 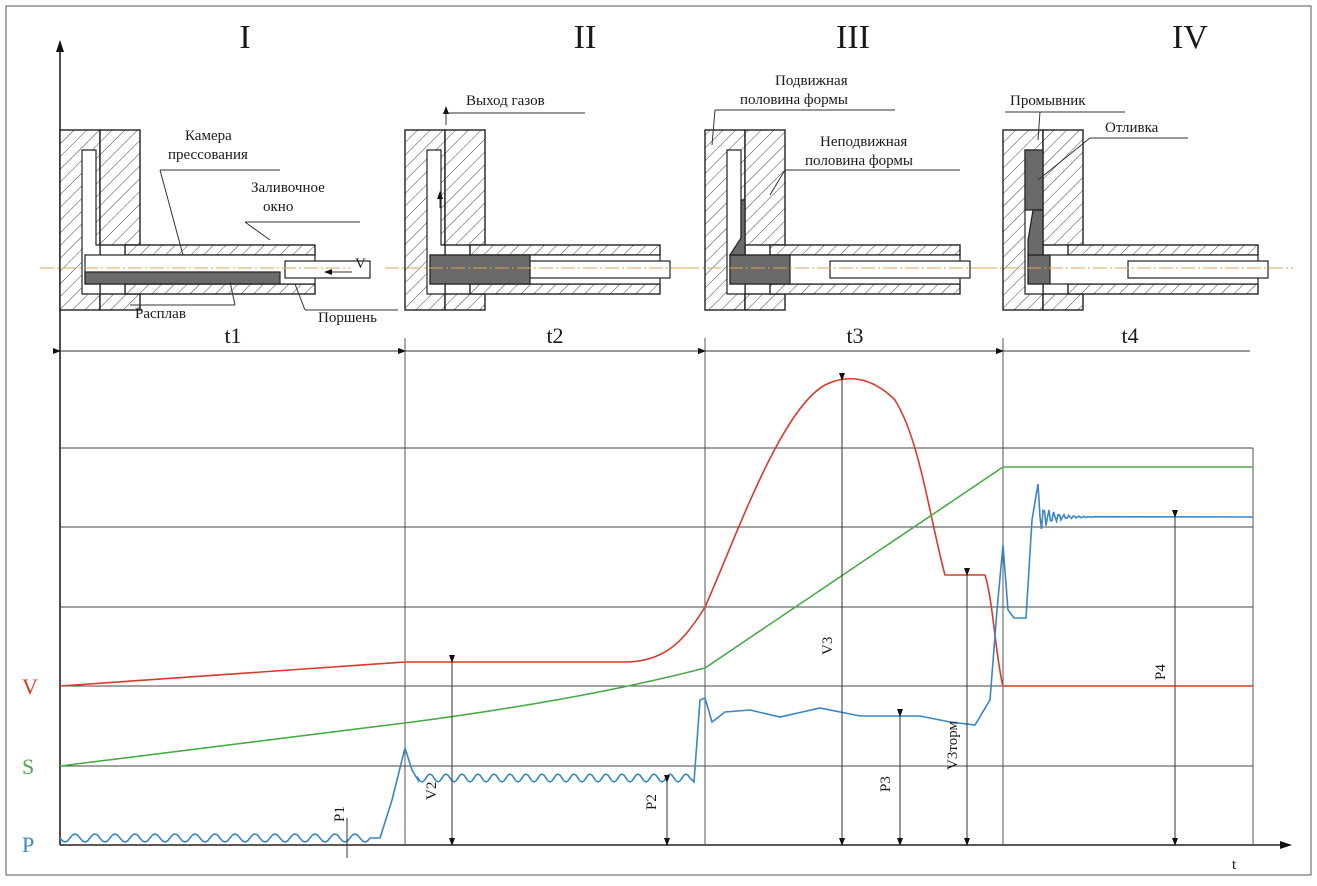 What do you see at coordinates (208, 145) in the screenshot?
I see `label-chamber: Камера прессования` at bounding box center [208, 145].